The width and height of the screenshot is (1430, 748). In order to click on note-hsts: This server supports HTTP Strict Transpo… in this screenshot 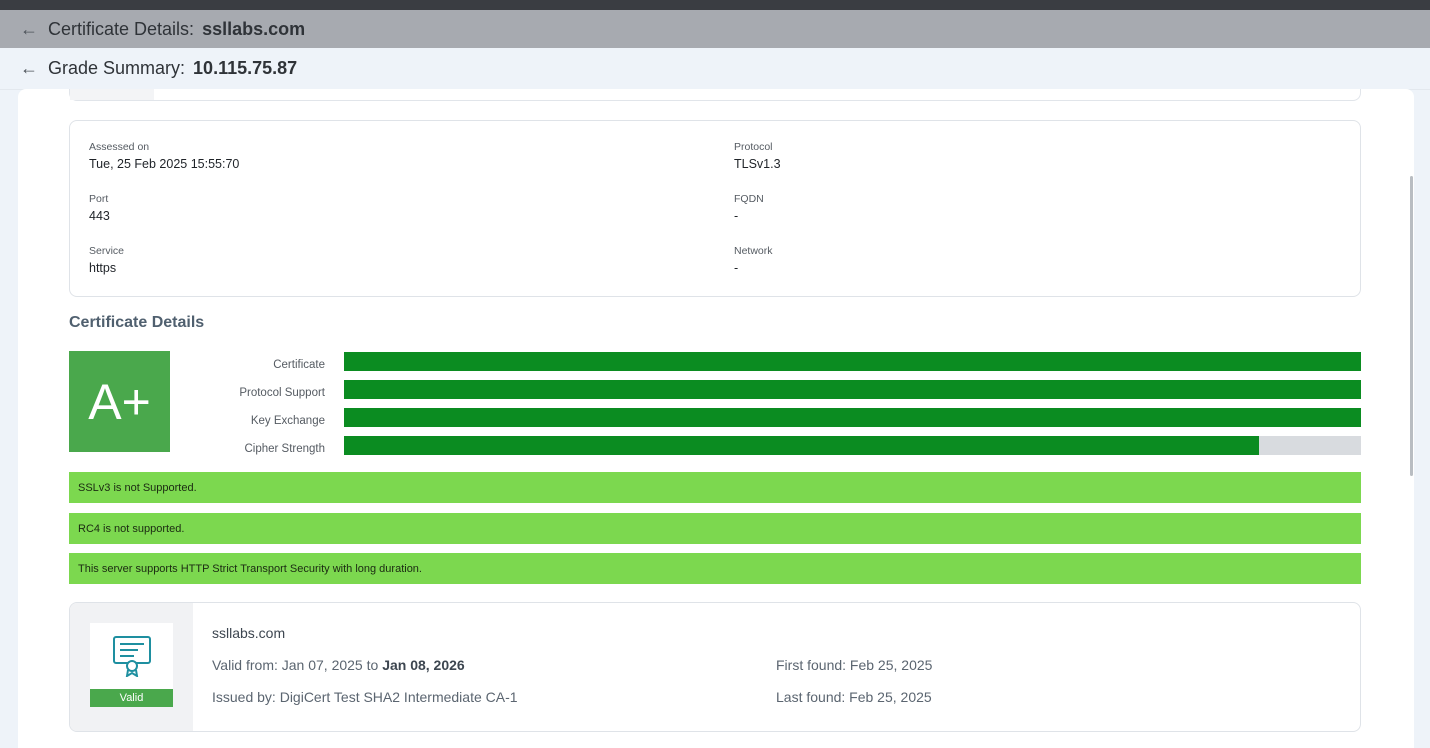, I will do `click(715, 568)`.